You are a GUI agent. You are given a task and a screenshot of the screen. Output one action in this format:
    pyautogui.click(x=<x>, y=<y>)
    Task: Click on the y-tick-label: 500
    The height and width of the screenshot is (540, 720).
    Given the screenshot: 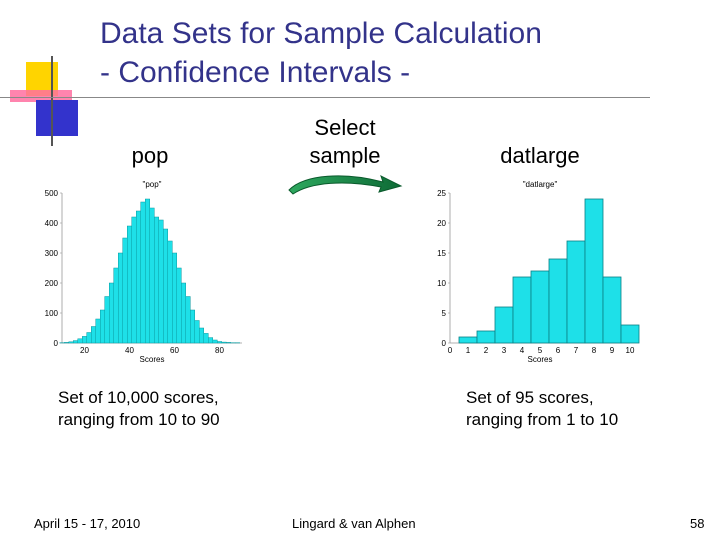 What is the action you would take?
    pyautogui.click(x=52, y=193)
    